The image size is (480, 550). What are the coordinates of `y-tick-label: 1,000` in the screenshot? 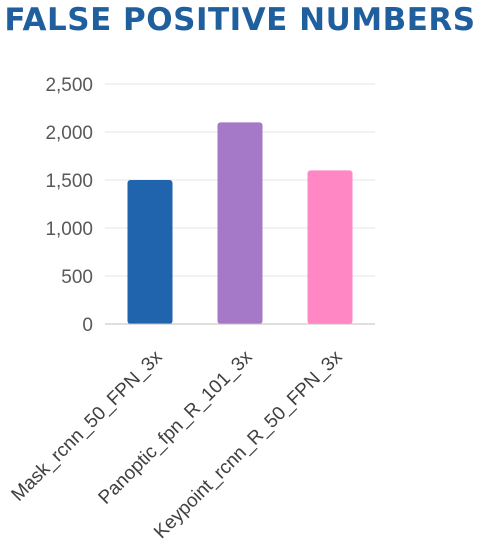 It's located at (69, 229).